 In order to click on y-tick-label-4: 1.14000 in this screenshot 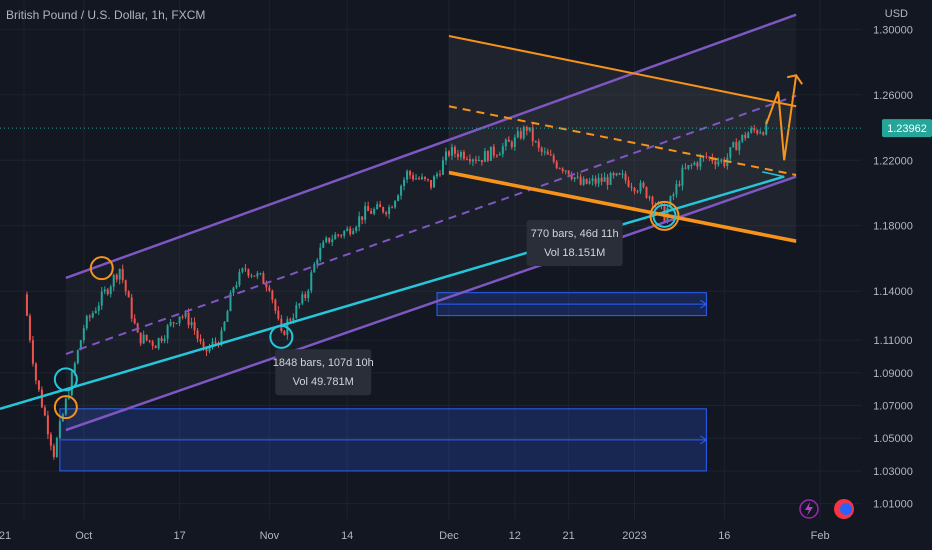, I will do `click(893, 292)`.